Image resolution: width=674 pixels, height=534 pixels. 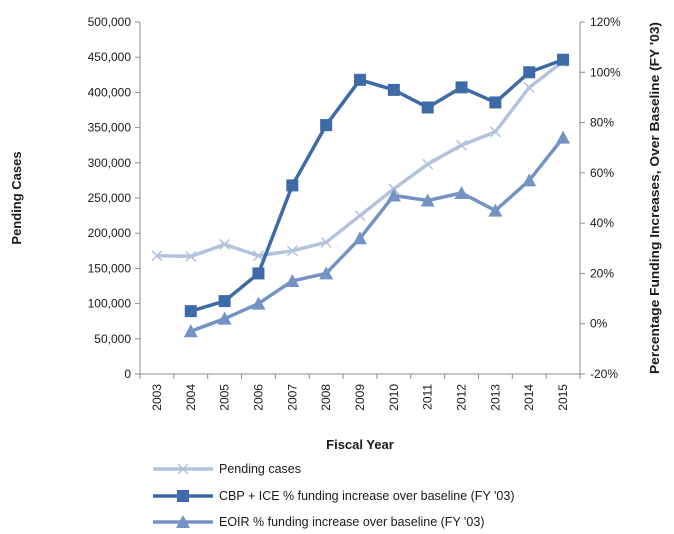 I want to click on y-tick-label-right: -20%, so click(x=604, y=374).